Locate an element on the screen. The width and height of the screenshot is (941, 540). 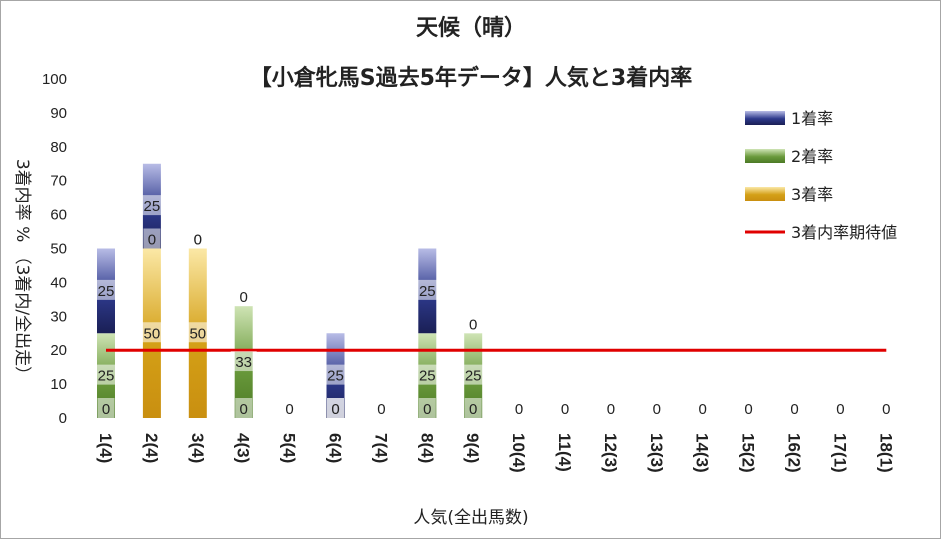
y-tick-label: 80 is located at coordinates (58, 147).